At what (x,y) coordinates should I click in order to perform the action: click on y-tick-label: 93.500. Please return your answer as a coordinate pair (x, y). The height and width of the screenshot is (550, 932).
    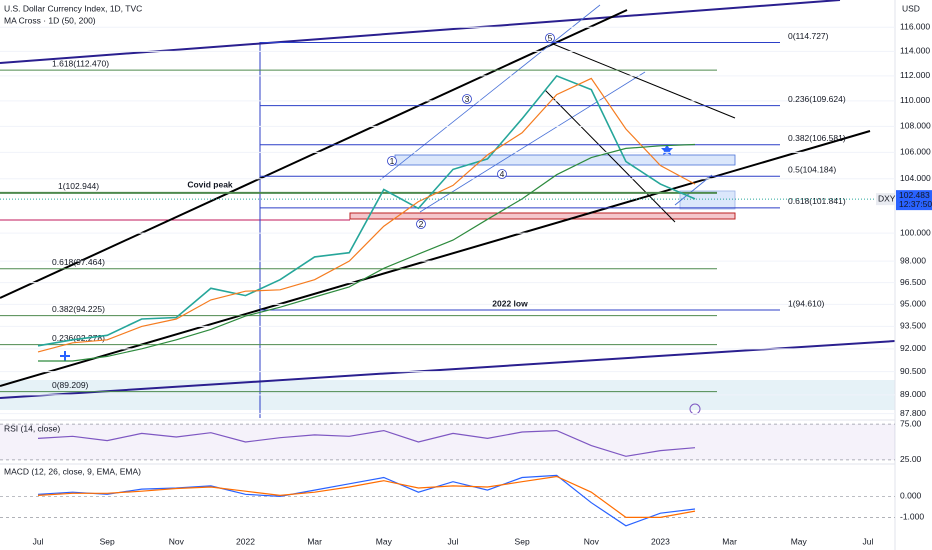
    Looking at the image, I should click on (913, 326).